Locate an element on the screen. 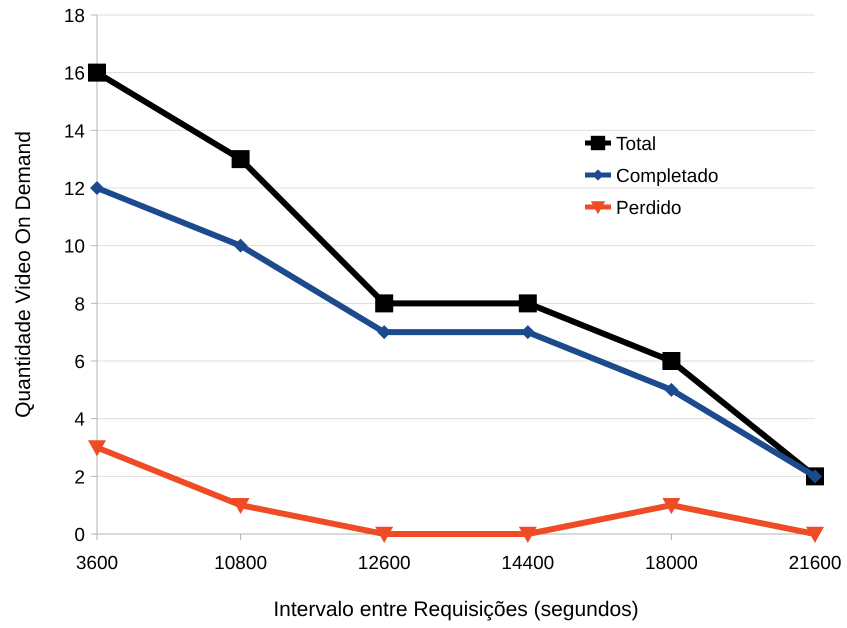 The width and height of the screenshot is (847, 628). y-tick-label: 8 is located at coordinates (79, 305).